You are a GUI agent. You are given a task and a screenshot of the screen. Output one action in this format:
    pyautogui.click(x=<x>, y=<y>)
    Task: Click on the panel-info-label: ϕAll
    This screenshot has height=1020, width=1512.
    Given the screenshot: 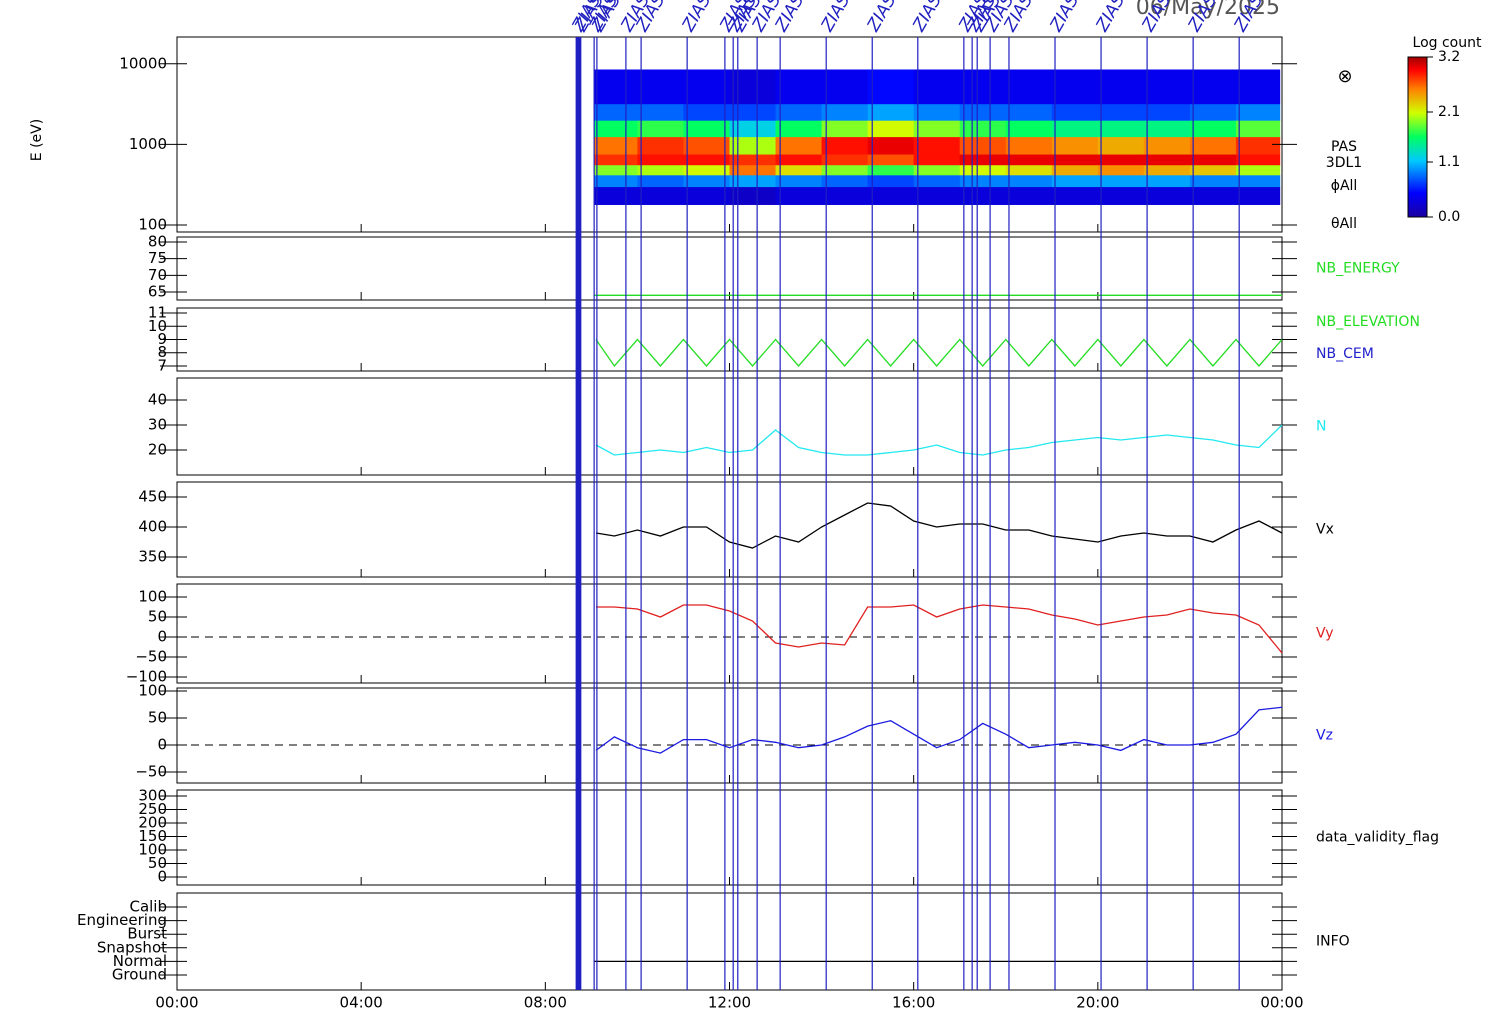 What is the action you would take?
    pyautogui.click(x=1344, y=186)
    